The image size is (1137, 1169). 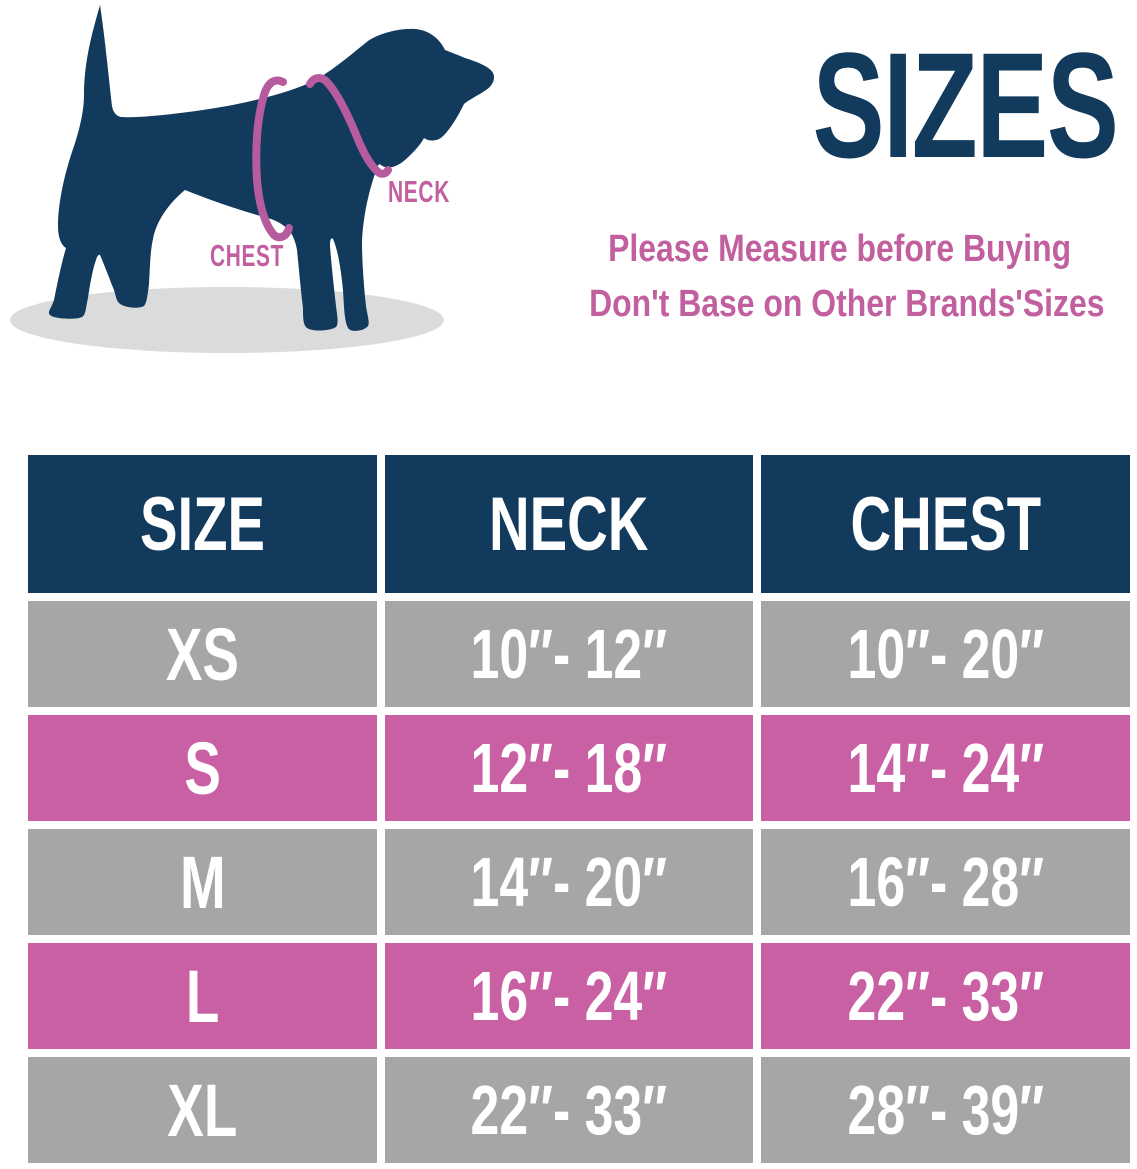 I want to click on chest-strap-line, so click(x=272, y=159).